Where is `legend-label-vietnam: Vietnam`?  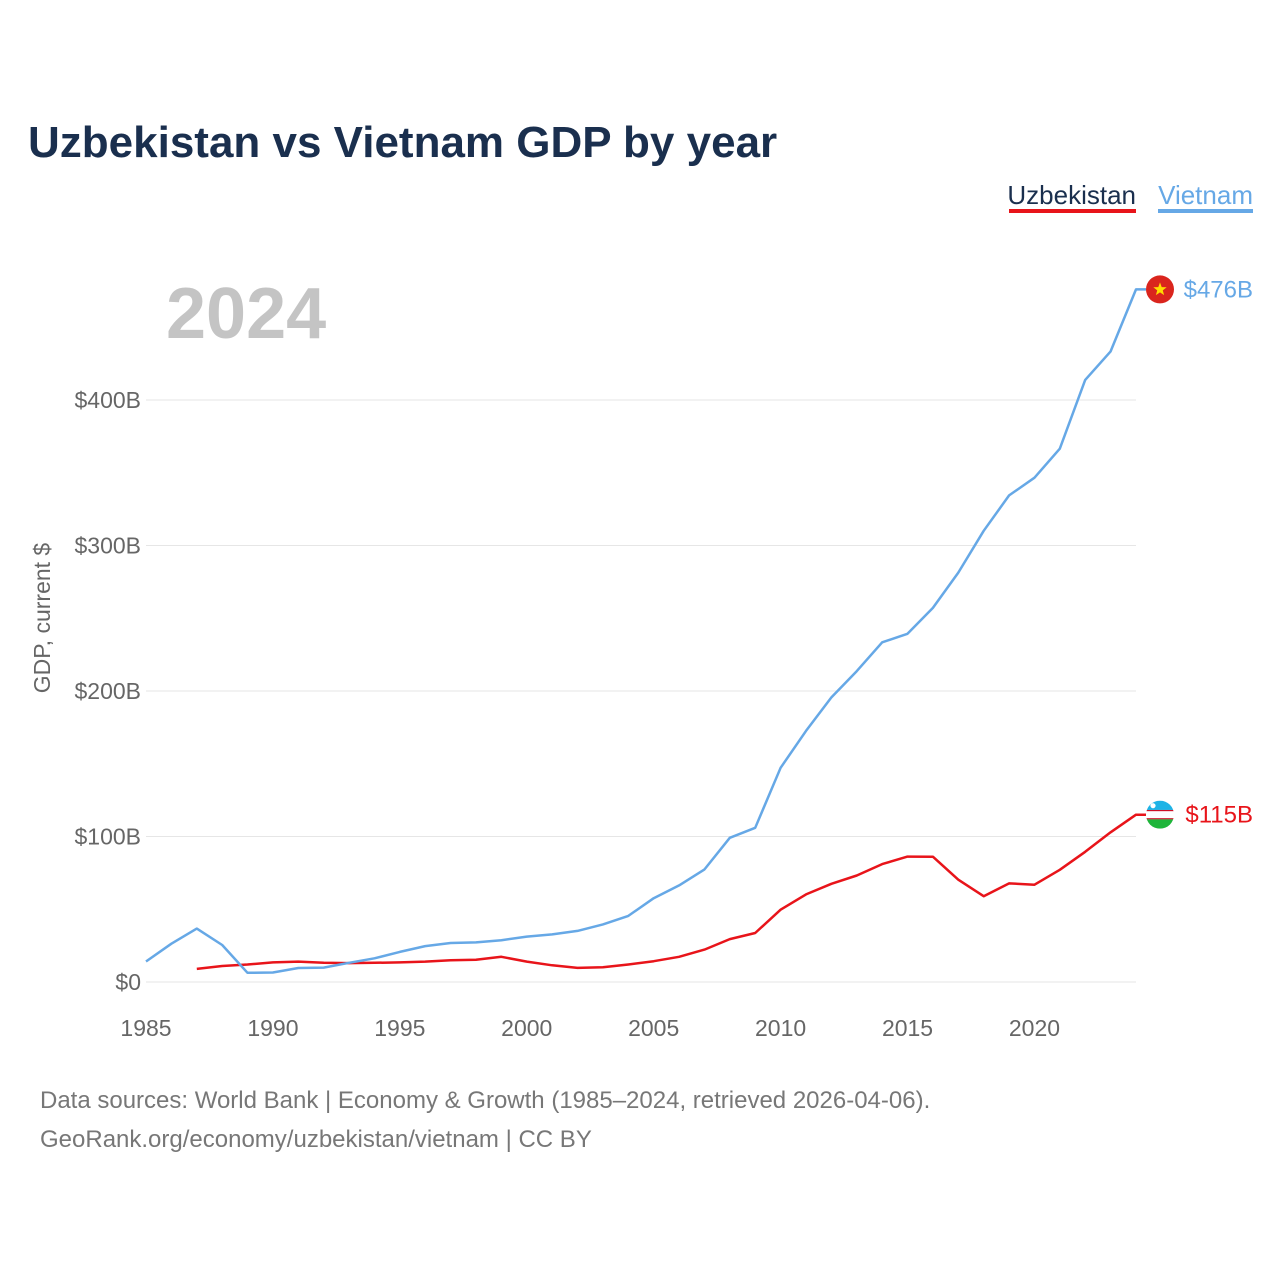 legend-label-vietnam: Vietnam is located at coordinates (1205, 195).